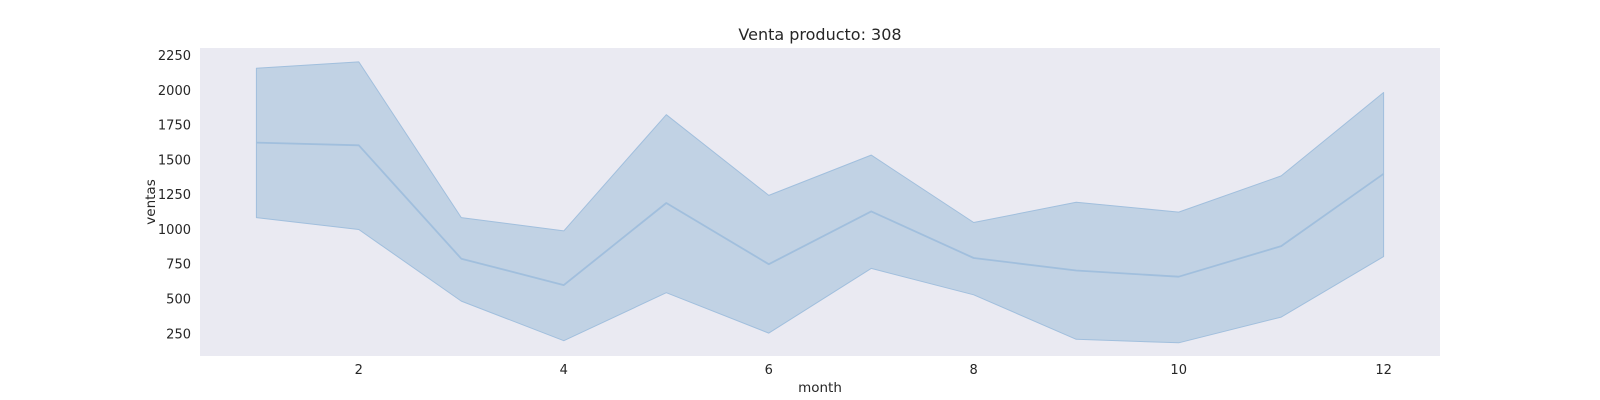  Describe the element at coordinates (174, 126) in the screenshot. I see `y-tick-label: 1750` at that location.